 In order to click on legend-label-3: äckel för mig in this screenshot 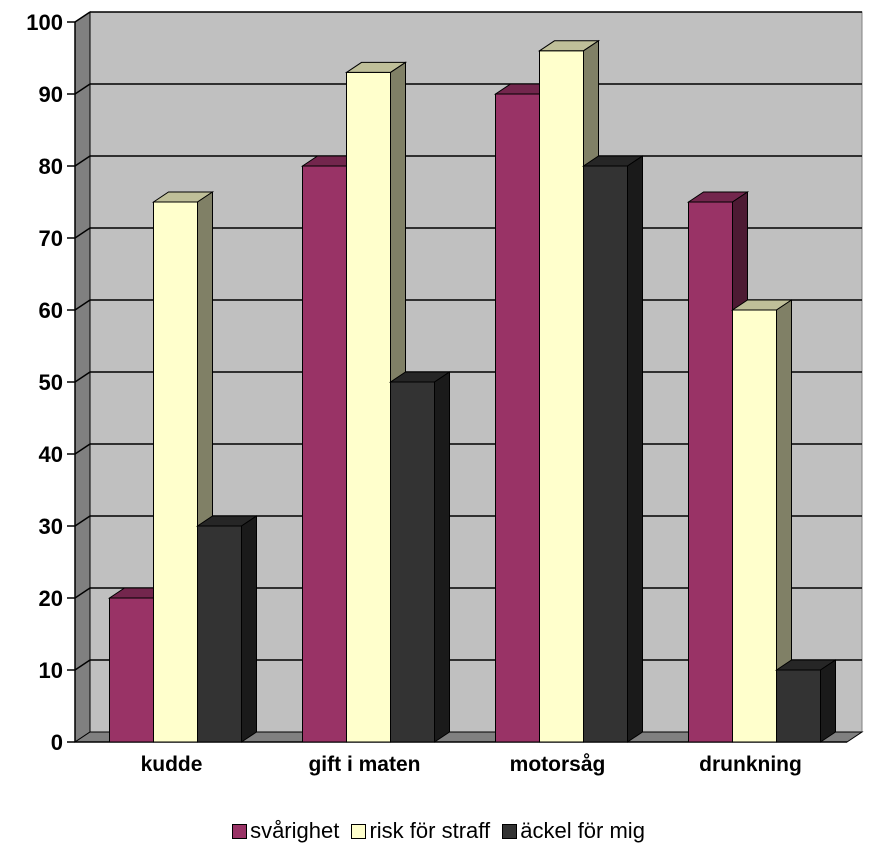, I will do `click(582, 830)`.